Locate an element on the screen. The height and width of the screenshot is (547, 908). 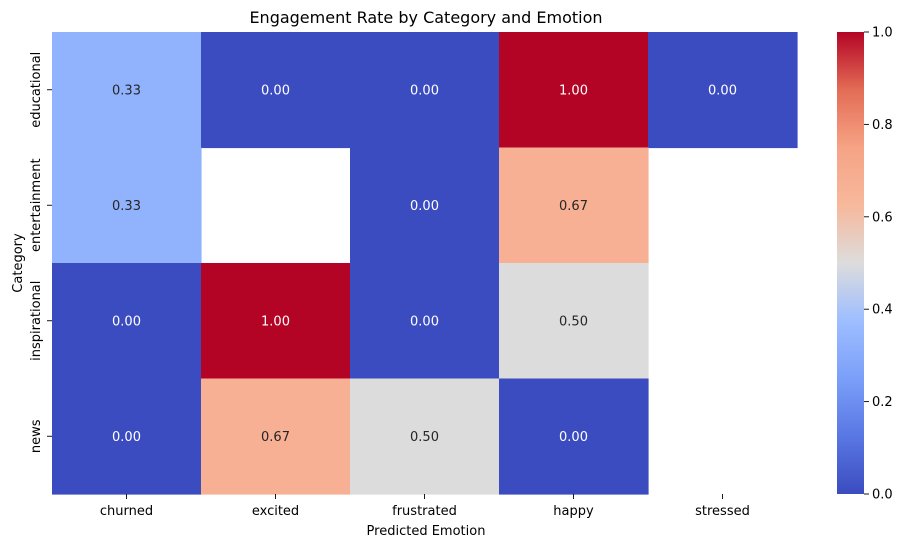
x-tick-label: churned is located at coordinates (126, 511).